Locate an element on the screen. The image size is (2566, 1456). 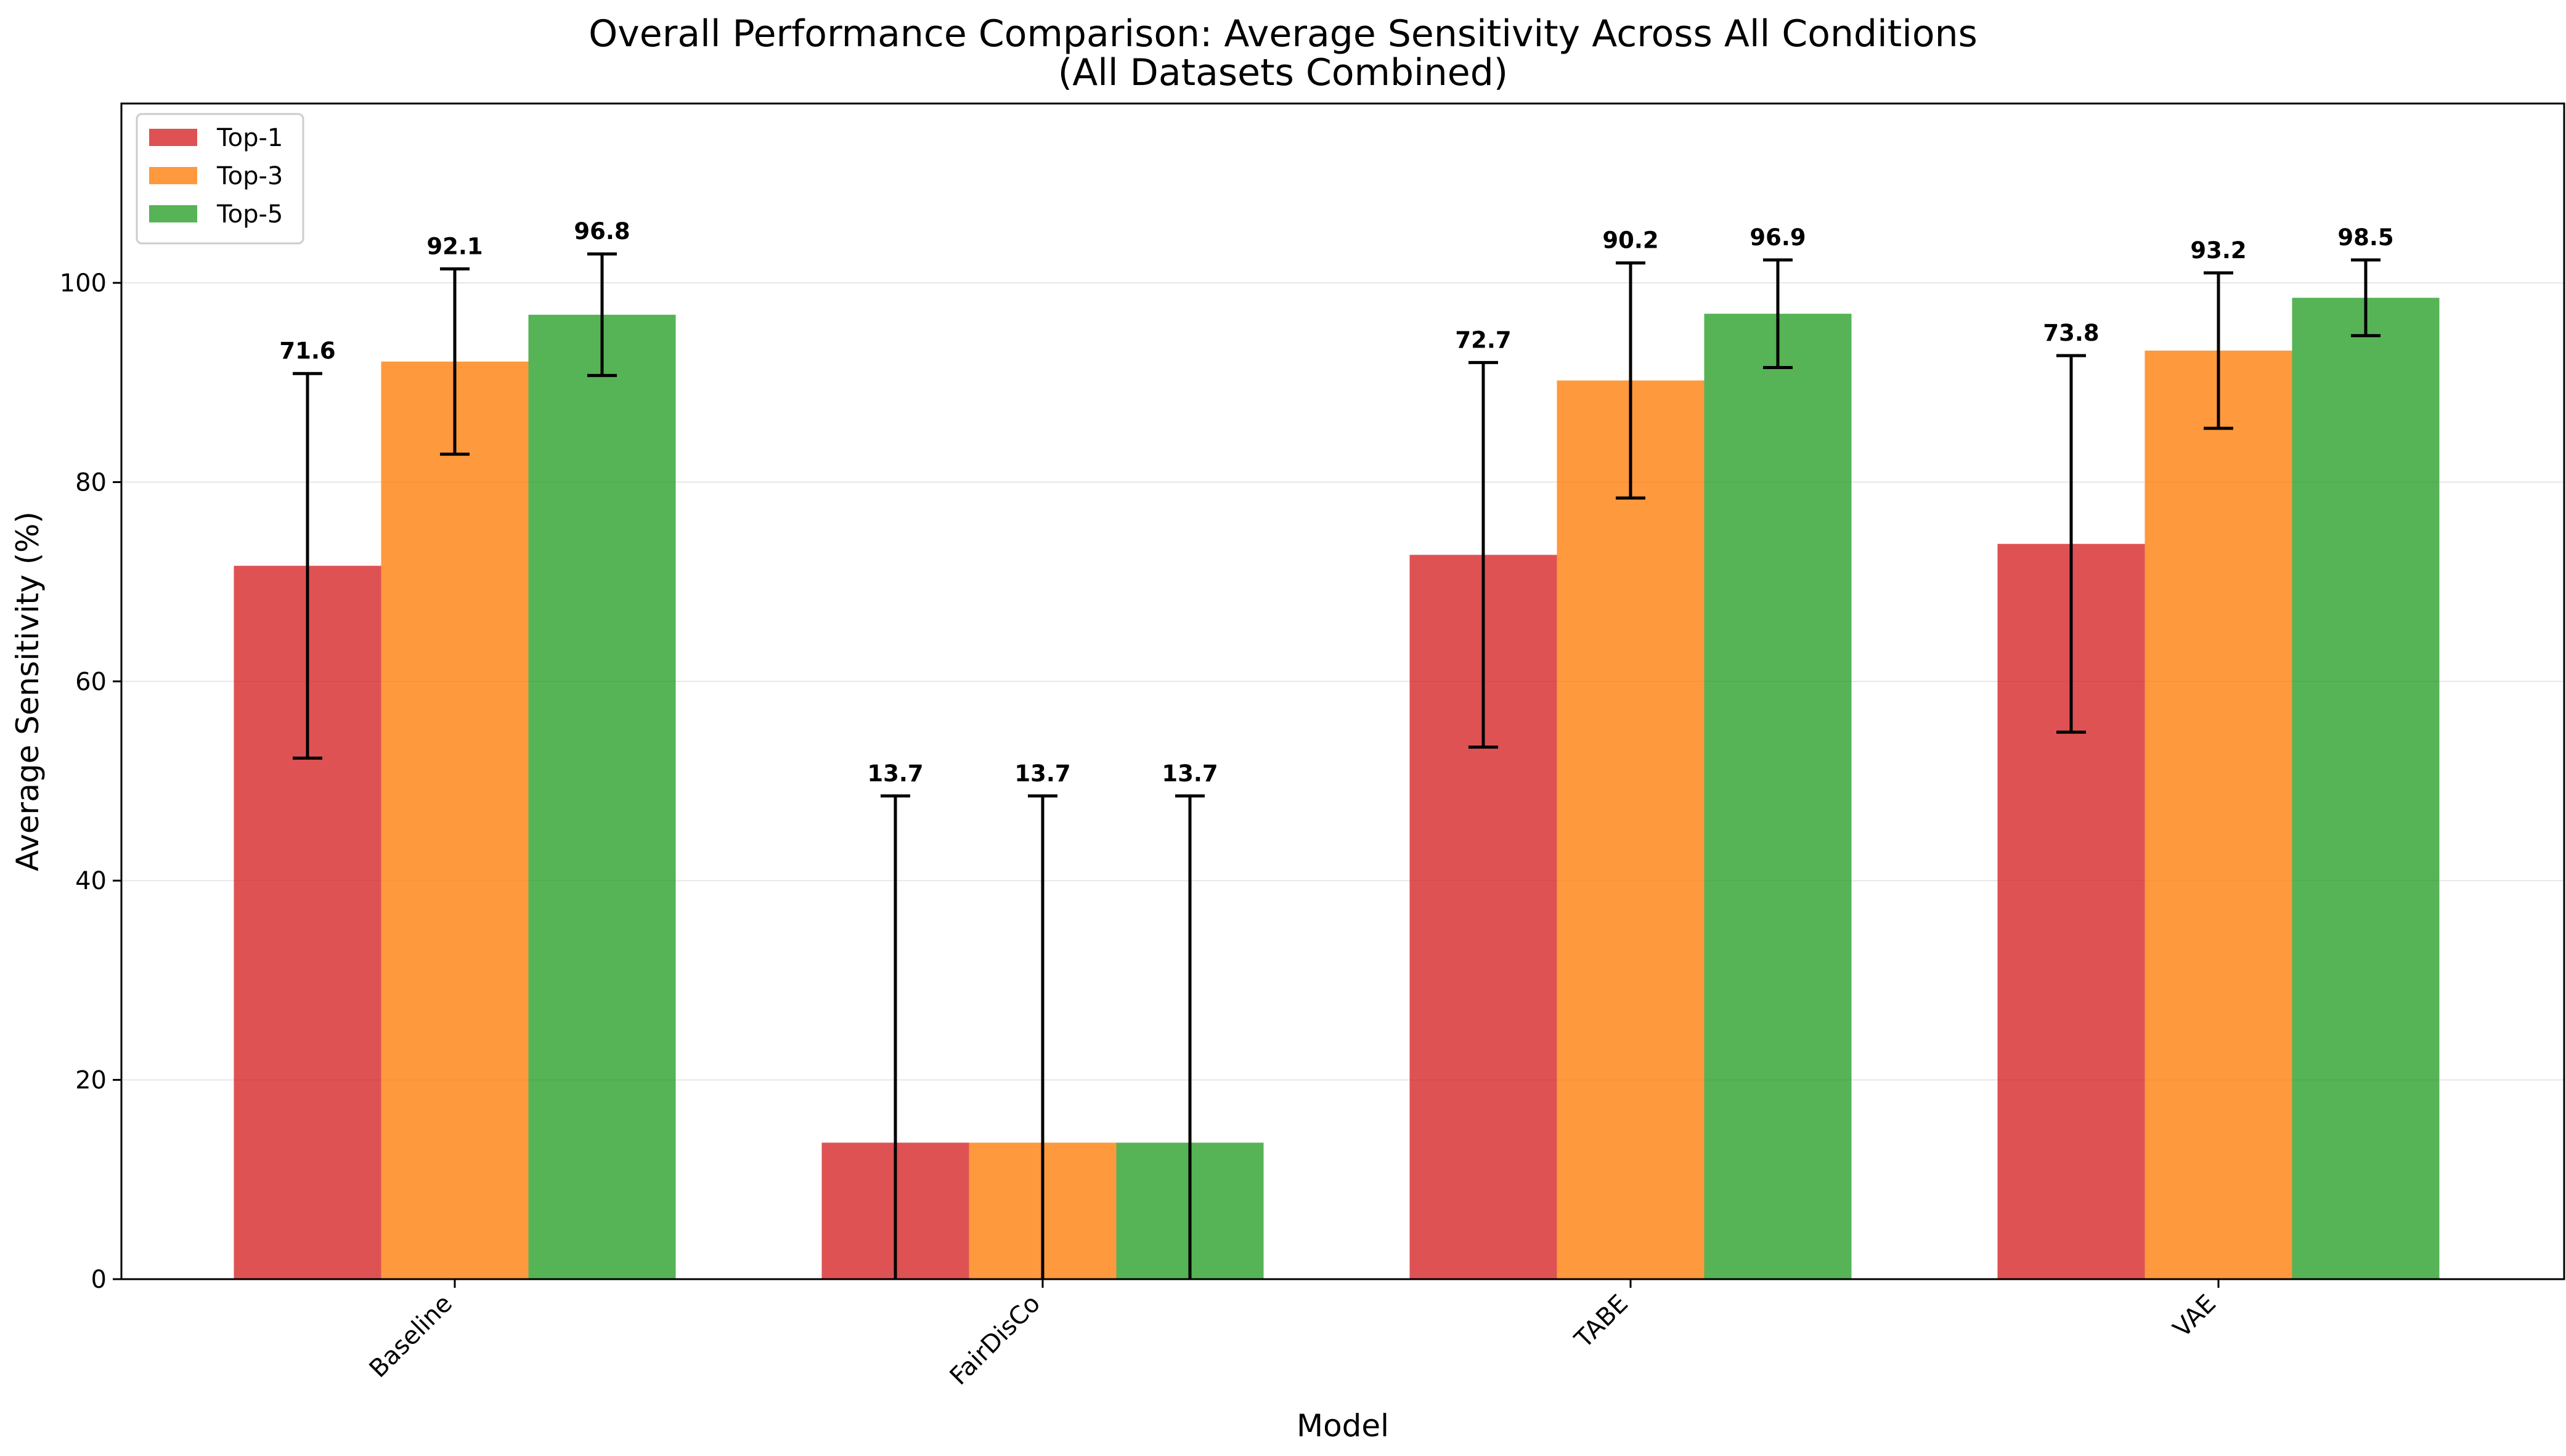
value-label: 96.8 is located at coordinates (602, 231).